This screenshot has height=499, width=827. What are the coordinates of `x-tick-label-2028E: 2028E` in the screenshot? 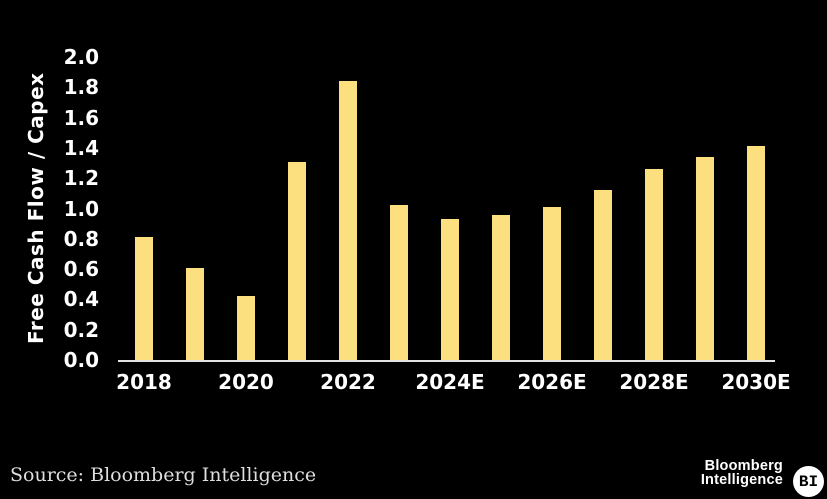 It's located at (654, 382).